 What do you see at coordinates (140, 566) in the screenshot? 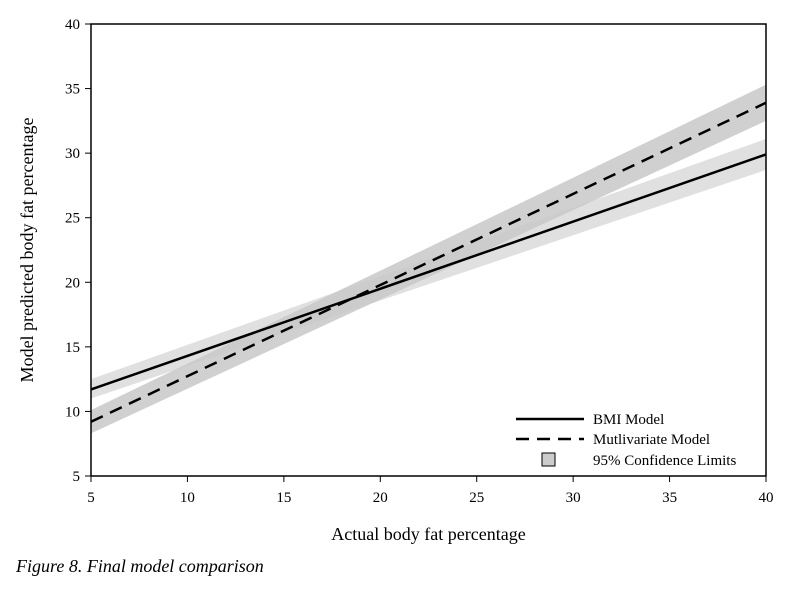
I see `figure-caption: Figure 8. Final model comparison` at bounding box center [140, 566].